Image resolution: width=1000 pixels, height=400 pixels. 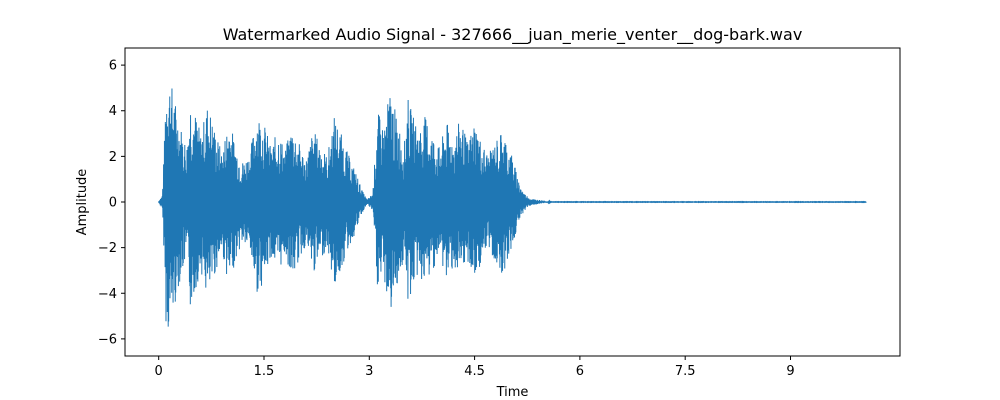 I want to click on y-tick-label: −4, so click(x=107, y=294).